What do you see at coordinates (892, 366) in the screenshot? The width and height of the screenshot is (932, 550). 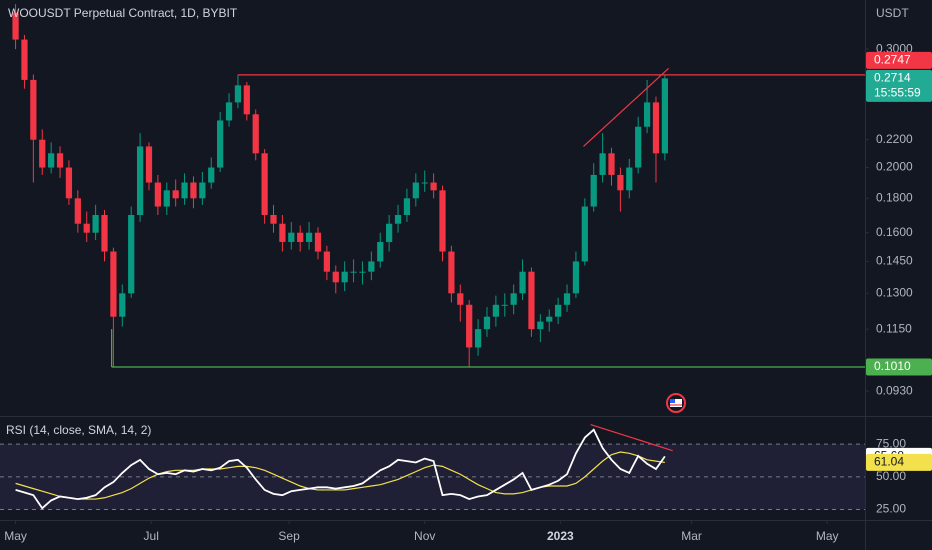 I see `price-label: 0.1010` at bounding box center [892, 366].